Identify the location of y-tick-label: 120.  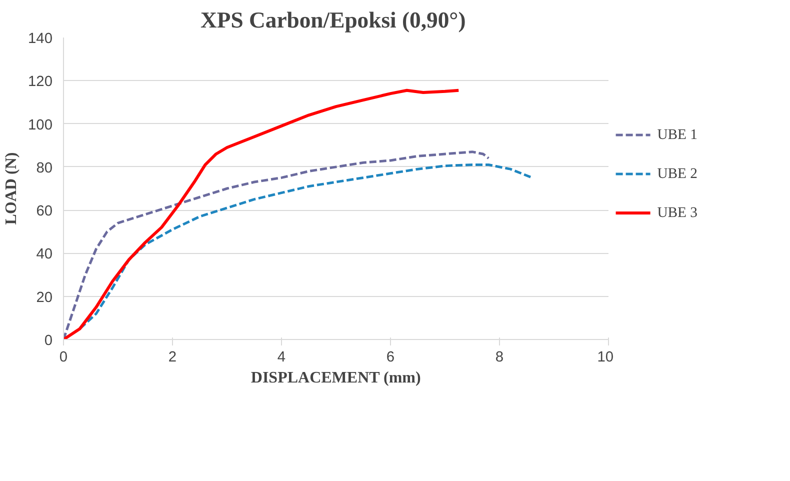
(40, 82).